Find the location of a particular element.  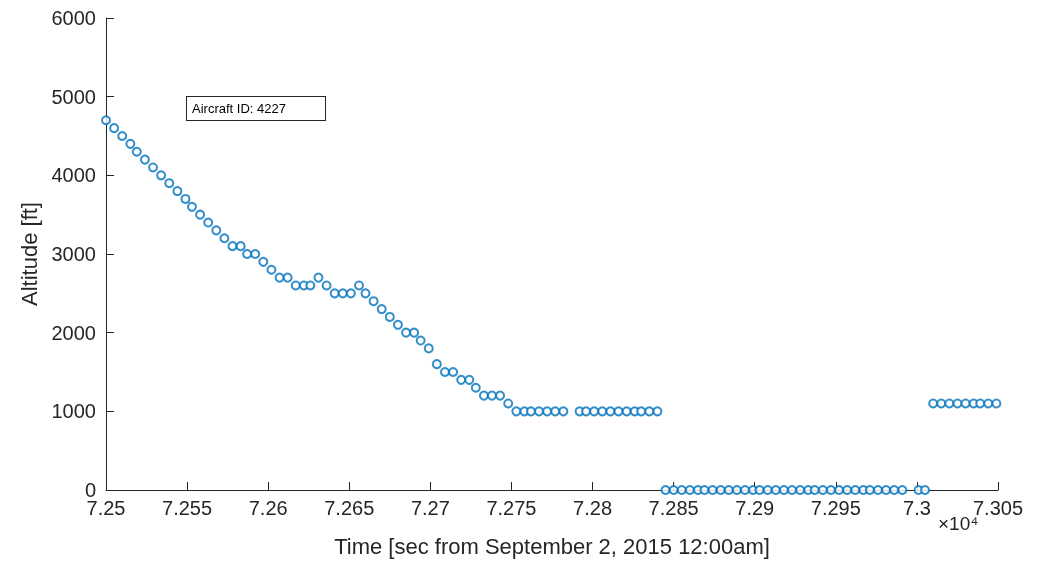

x-tick-label: 7.27 is located at coordinates (430, 508).